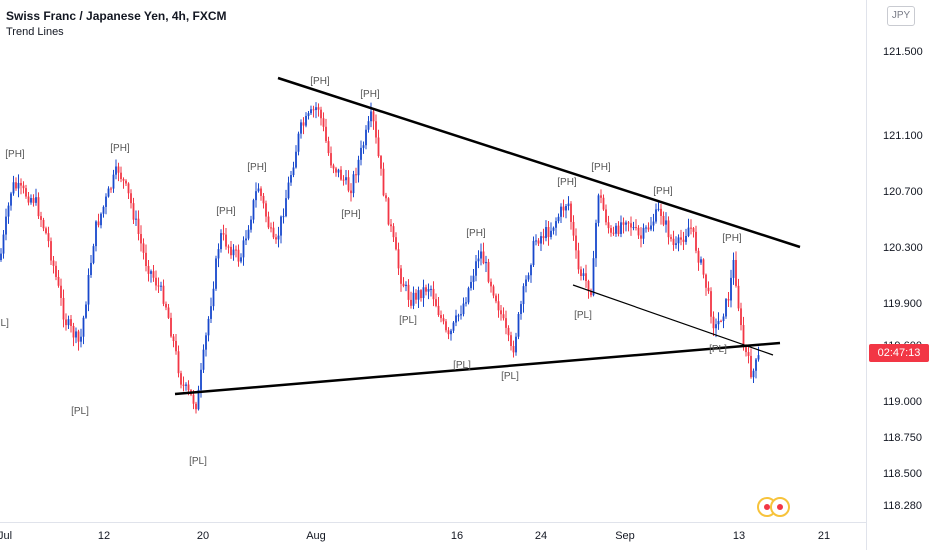 The width and height of the screenshot is (932, 551). Describe the element at coordinates (116, 16) in the screenshot. I see `symbol-title: Swiss Franc / Japanese Yen, 4h, FXCM` at that location.